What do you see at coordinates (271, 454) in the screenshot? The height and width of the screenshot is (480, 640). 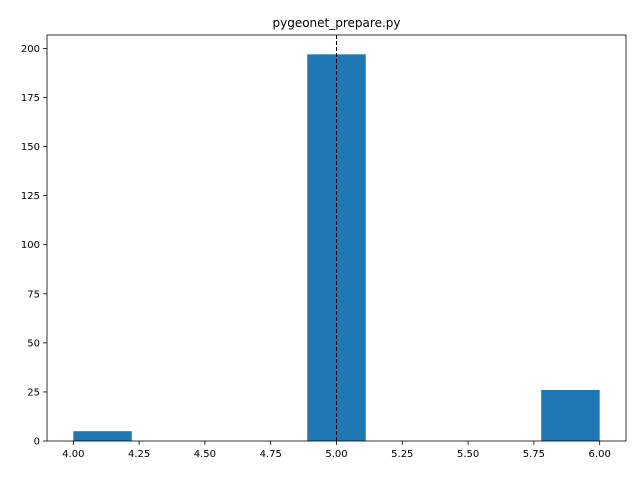 I see `x-tick-label-3: 4.75` at bounding box center [271, 454].